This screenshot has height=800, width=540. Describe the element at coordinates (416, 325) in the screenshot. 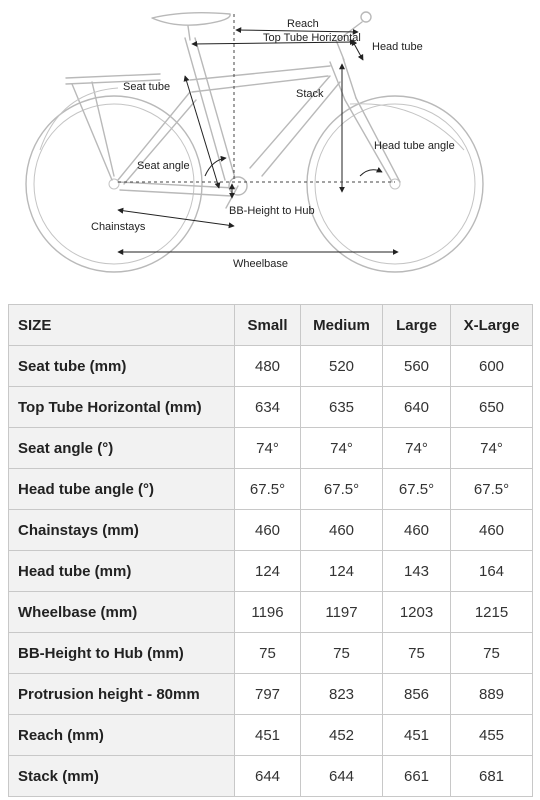

I see `header-large: Large` at that location.